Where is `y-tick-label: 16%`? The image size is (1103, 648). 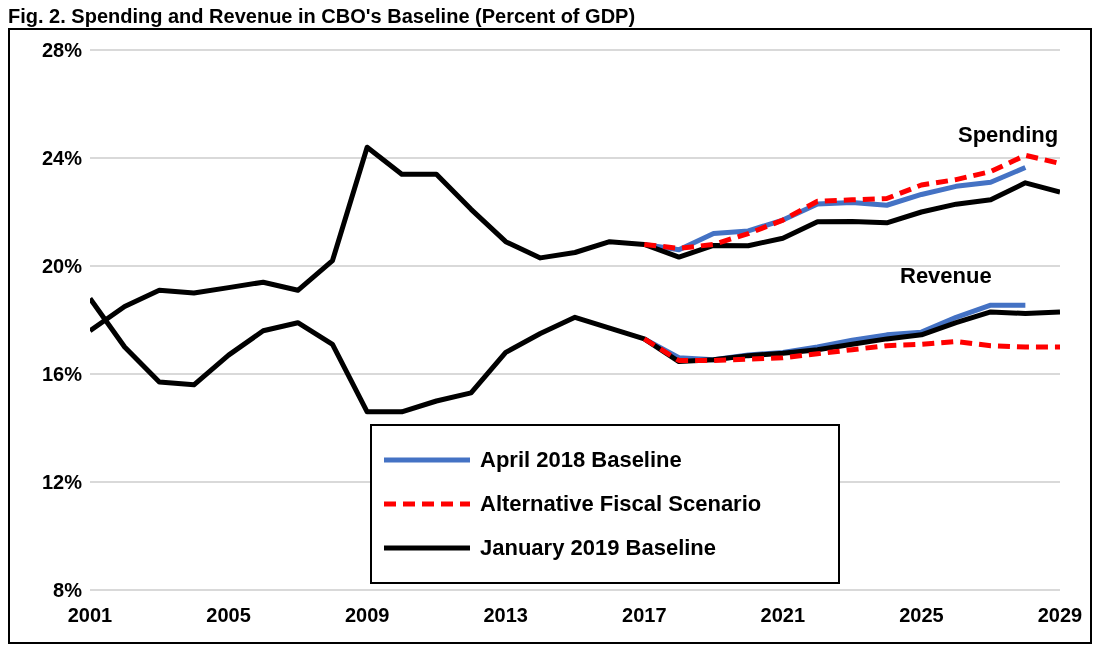
y-tick-label: 16% is located at coordinates (62, 374).